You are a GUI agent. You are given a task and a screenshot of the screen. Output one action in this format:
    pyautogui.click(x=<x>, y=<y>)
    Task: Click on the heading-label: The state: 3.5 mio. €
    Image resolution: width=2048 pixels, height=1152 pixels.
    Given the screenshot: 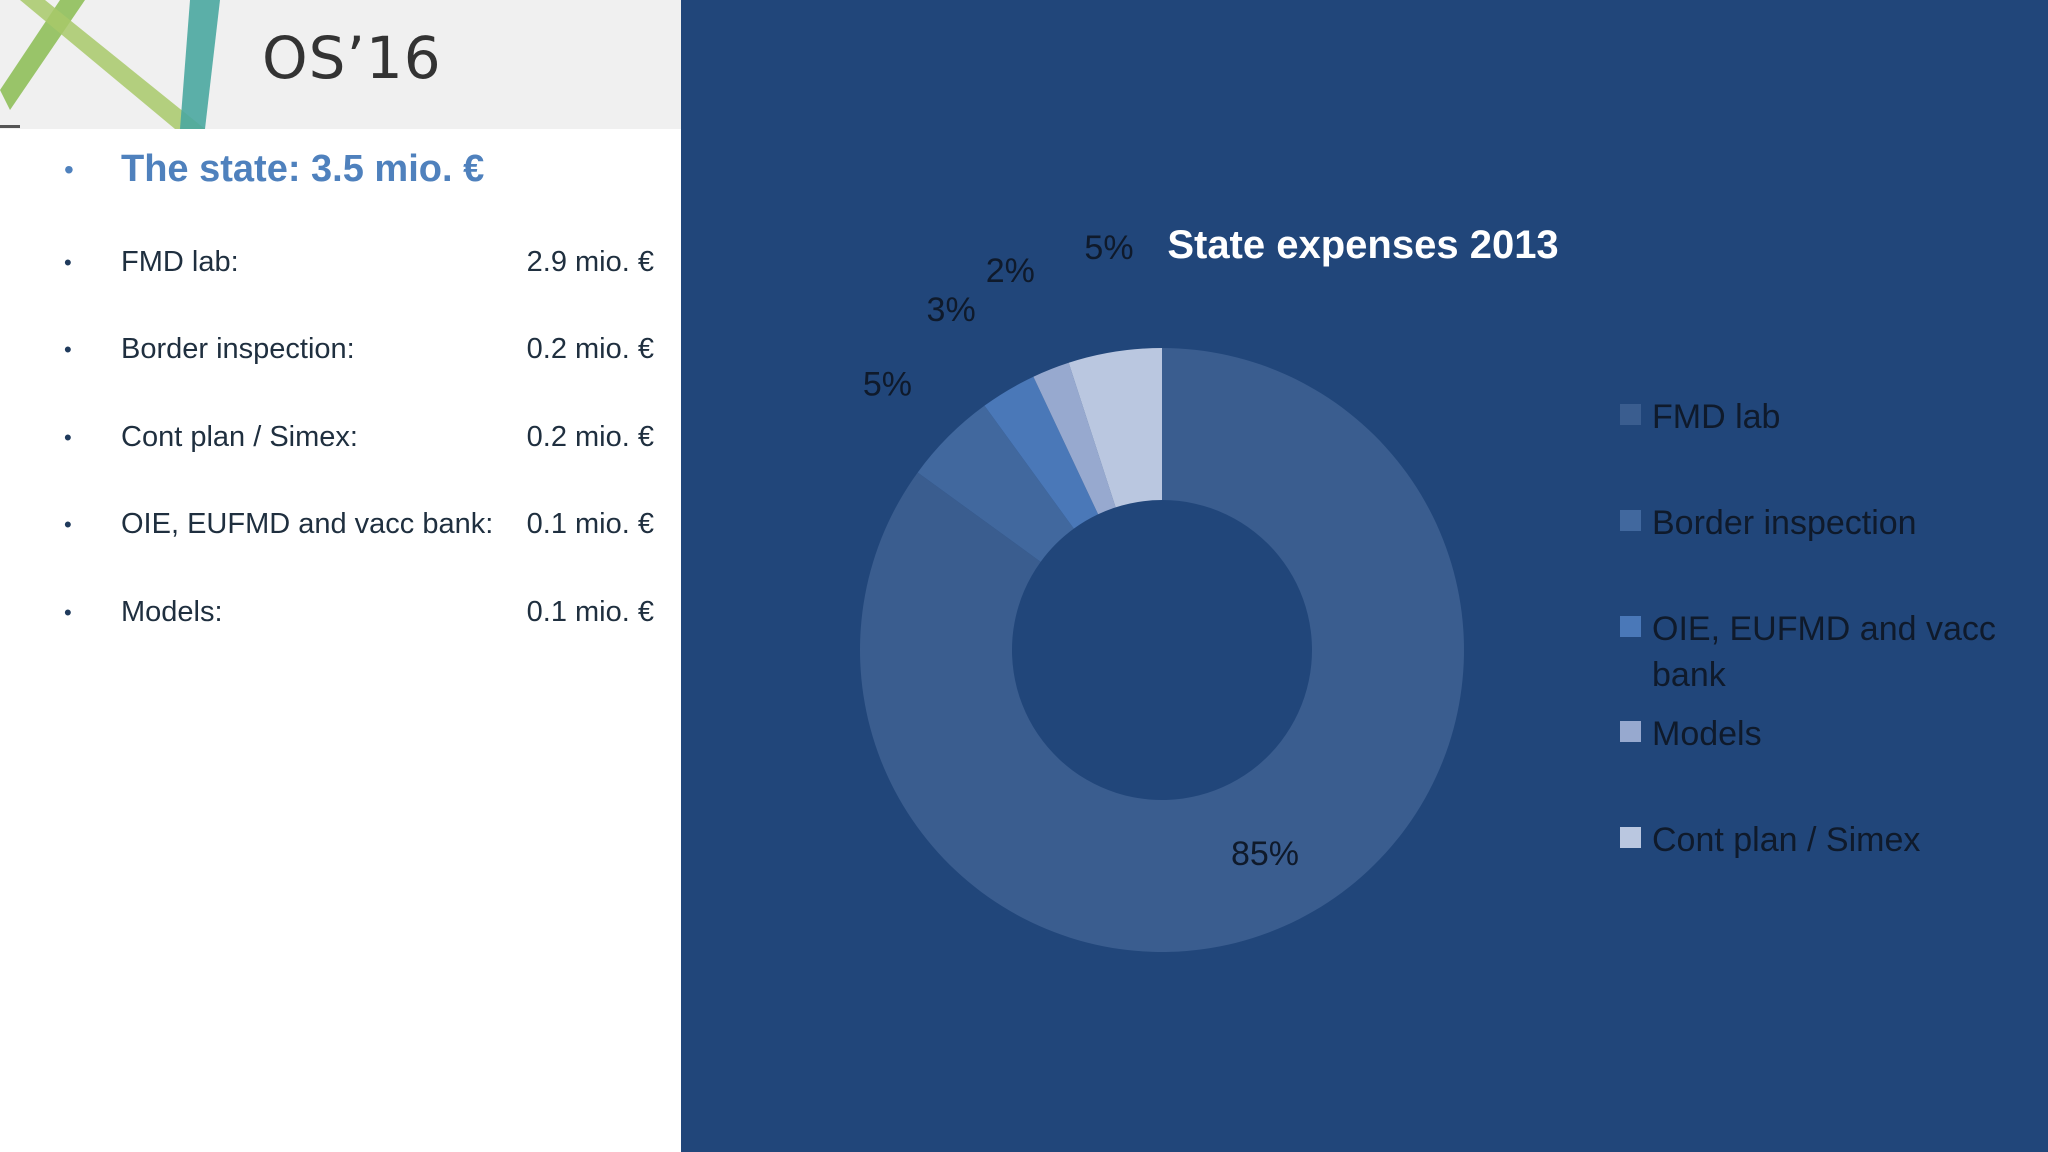 What is the action you would take?
    pyautogui.click(x=303, y=169)
    